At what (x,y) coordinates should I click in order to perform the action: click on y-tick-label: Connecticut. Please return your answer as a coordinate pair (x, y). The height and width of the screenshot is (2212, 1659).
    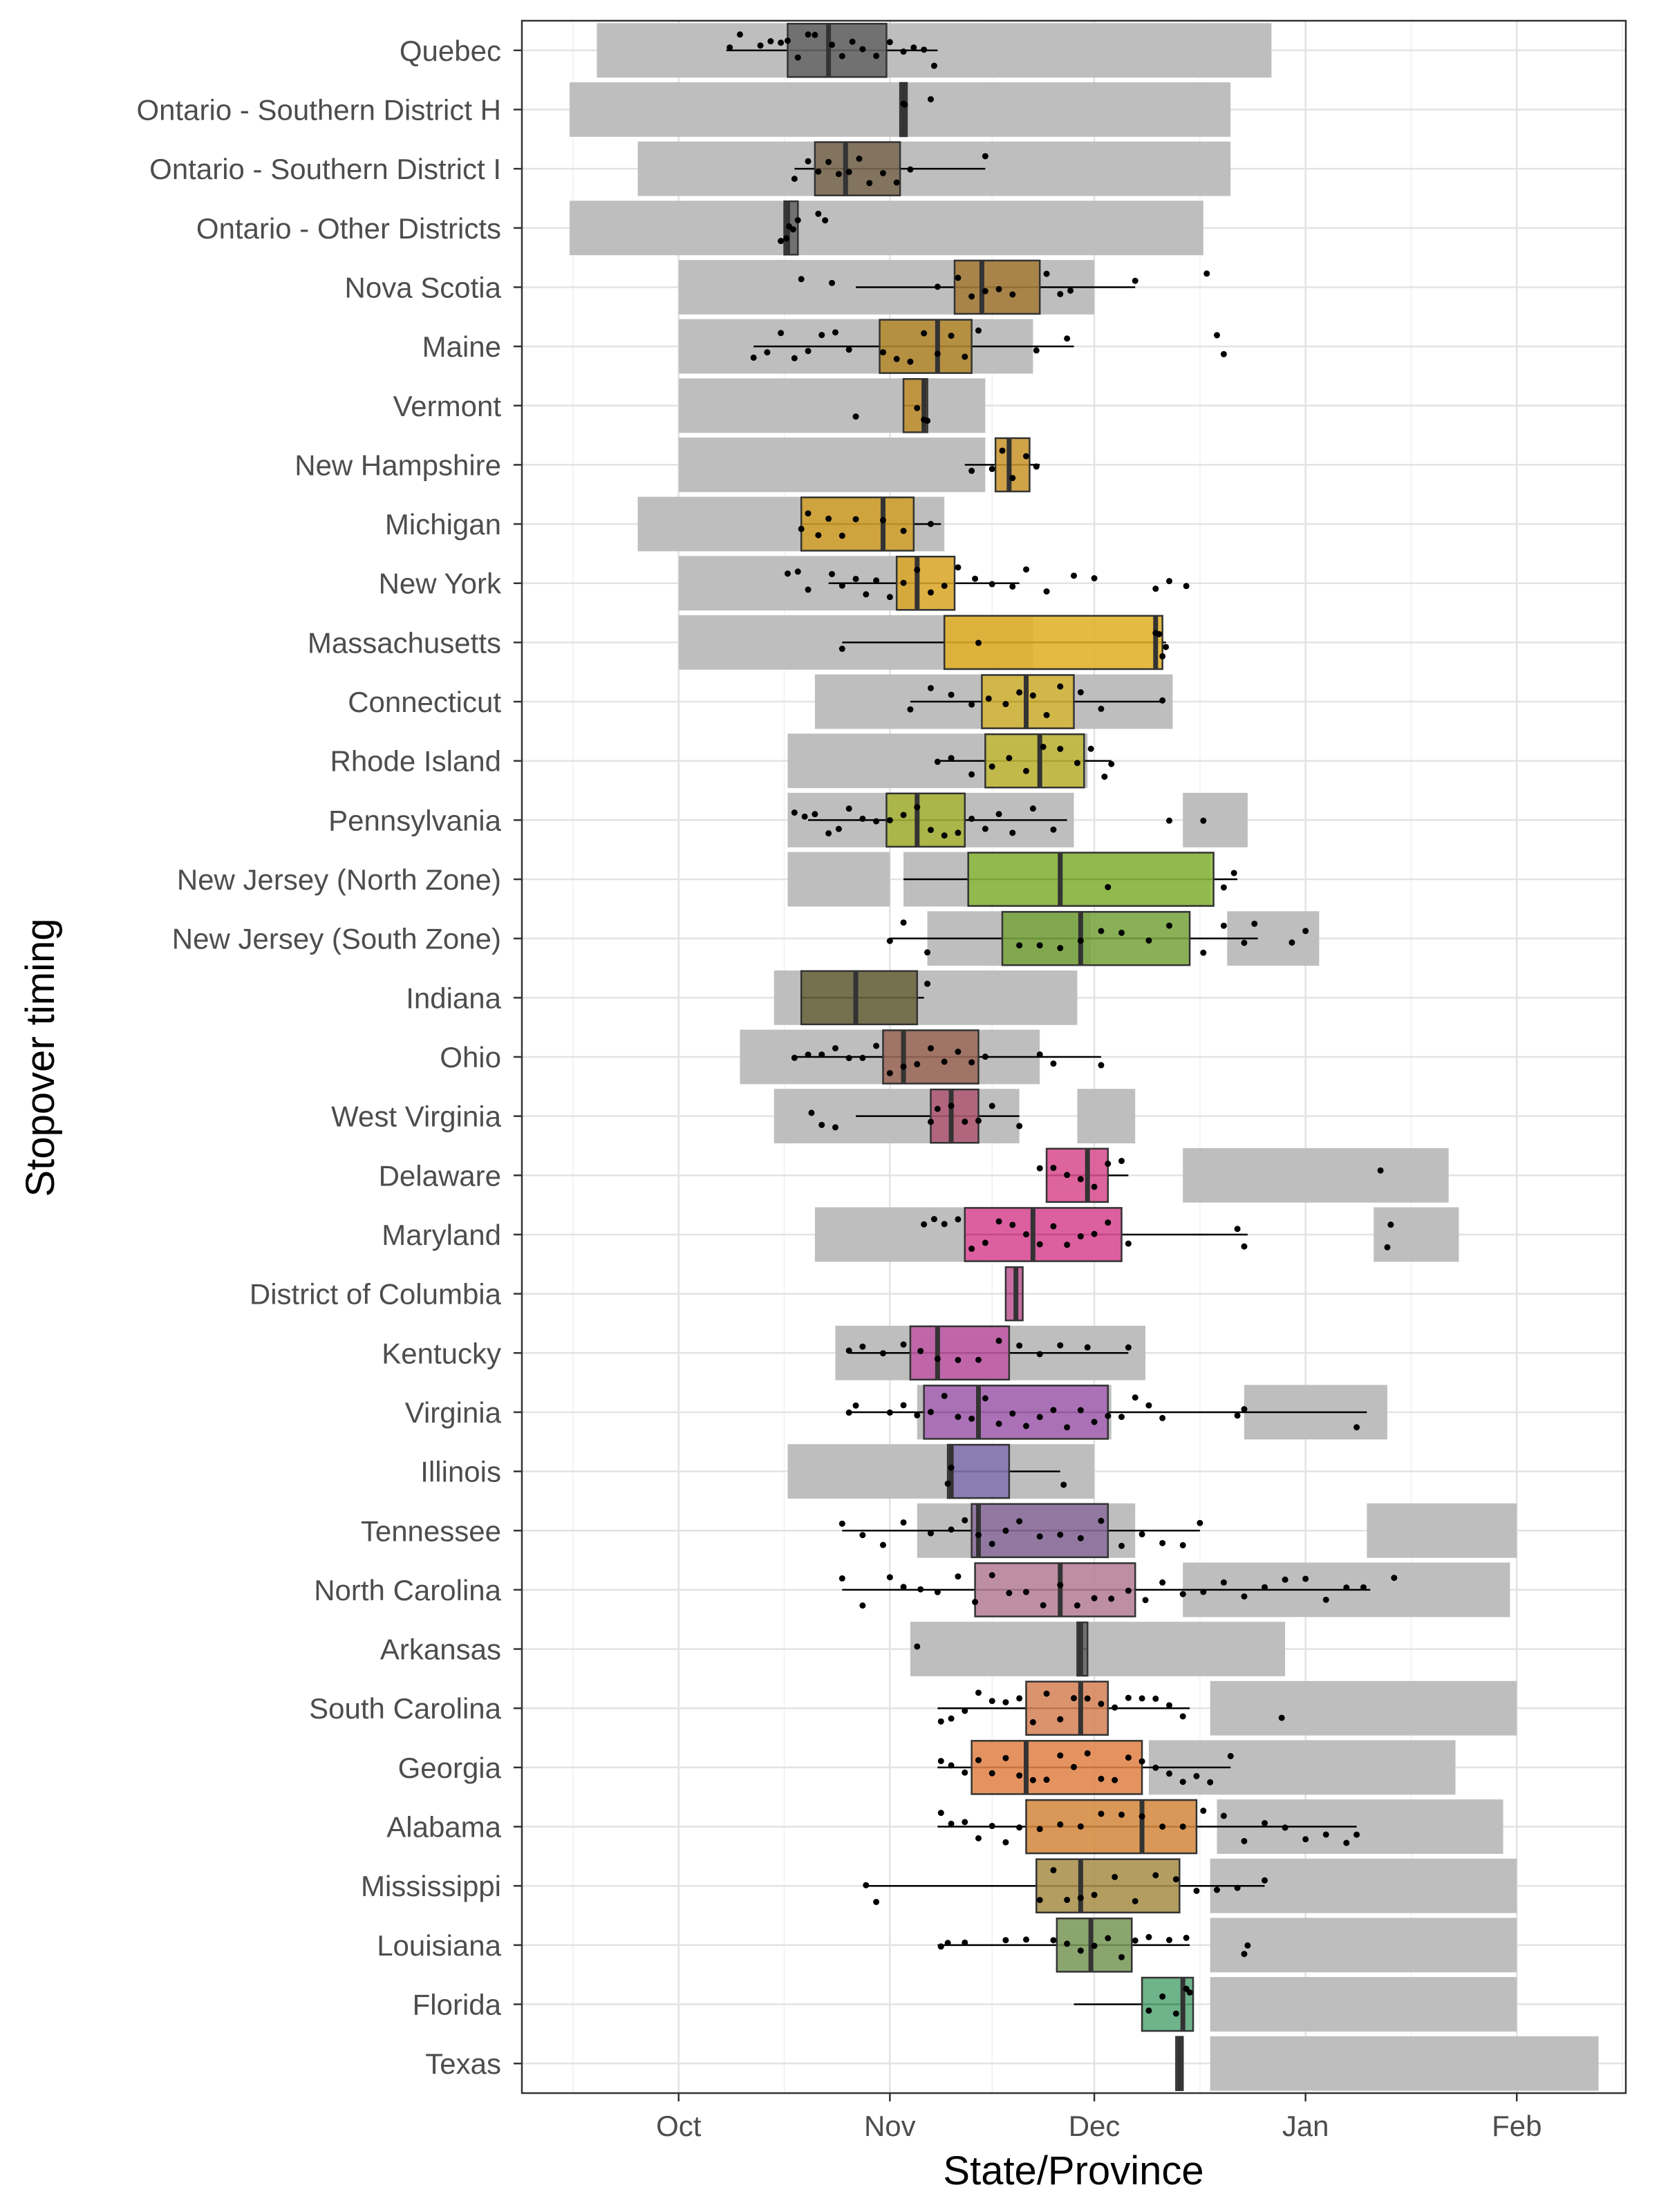
    Looking at the image, I should click on (425, 702).